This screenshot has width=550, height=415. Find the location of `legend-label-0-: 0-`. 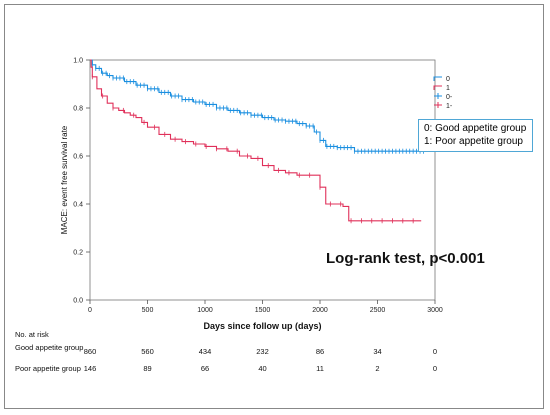

legend-label-0-: 0- is located at coordinates (449, 97).